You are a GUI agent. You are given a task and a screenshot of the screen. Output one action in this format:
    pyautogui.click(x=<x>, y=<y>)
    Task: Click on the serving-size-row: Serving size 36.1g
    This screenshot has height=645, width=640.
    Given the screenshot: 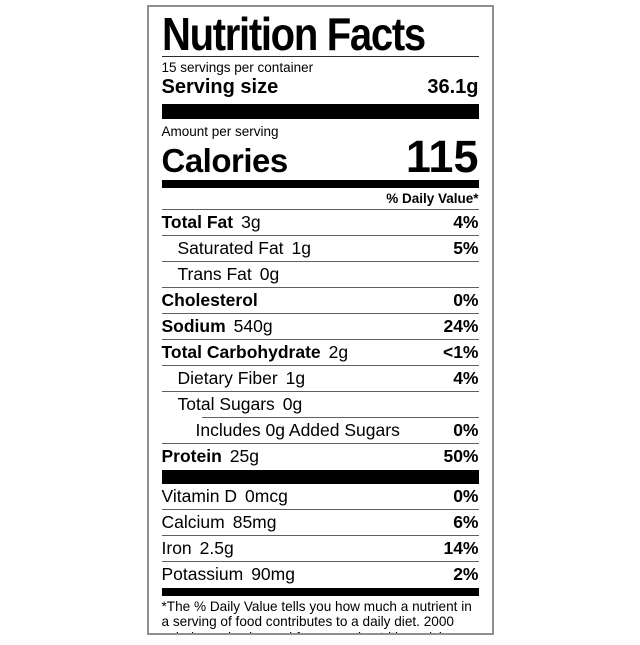 What is the action you would take?
    pyautogui.click(x=320, y=89)
    